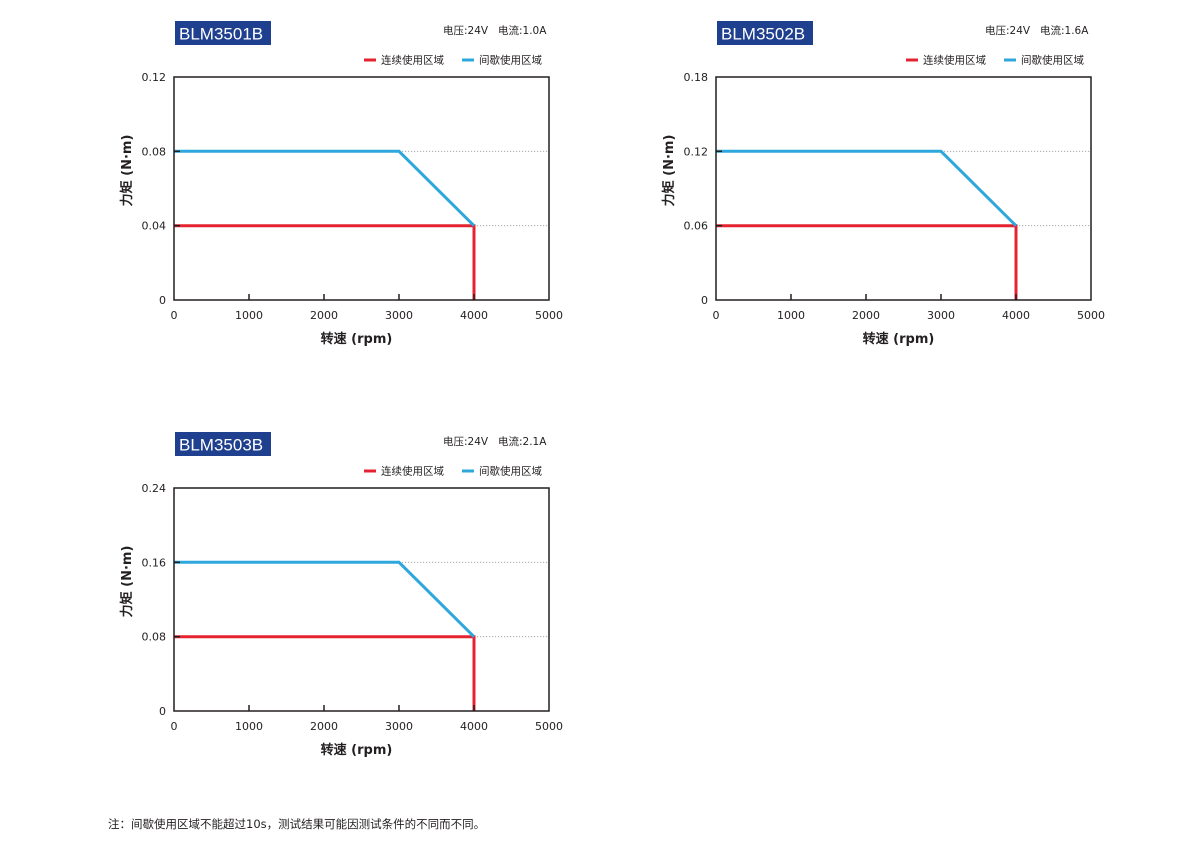 The width and height of the screenshot is (1191, 849). What do you see at coordinates (154, 562) in the screenshot?
I see `y-tick-label: 0.16` at bounding box center [154, 562].